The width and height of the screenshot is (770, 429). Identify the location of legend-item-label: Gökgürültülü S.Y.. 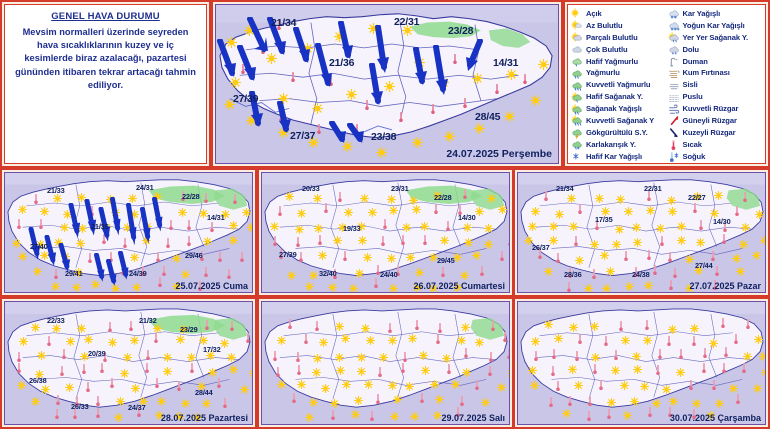
(617, 132).